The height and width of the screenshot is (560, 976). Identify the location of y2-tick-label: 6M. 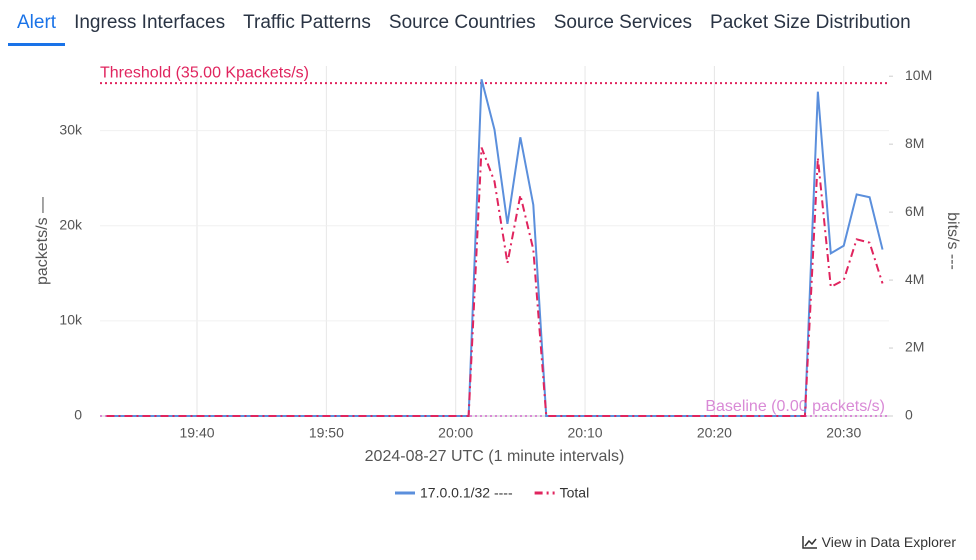
(914, 211).